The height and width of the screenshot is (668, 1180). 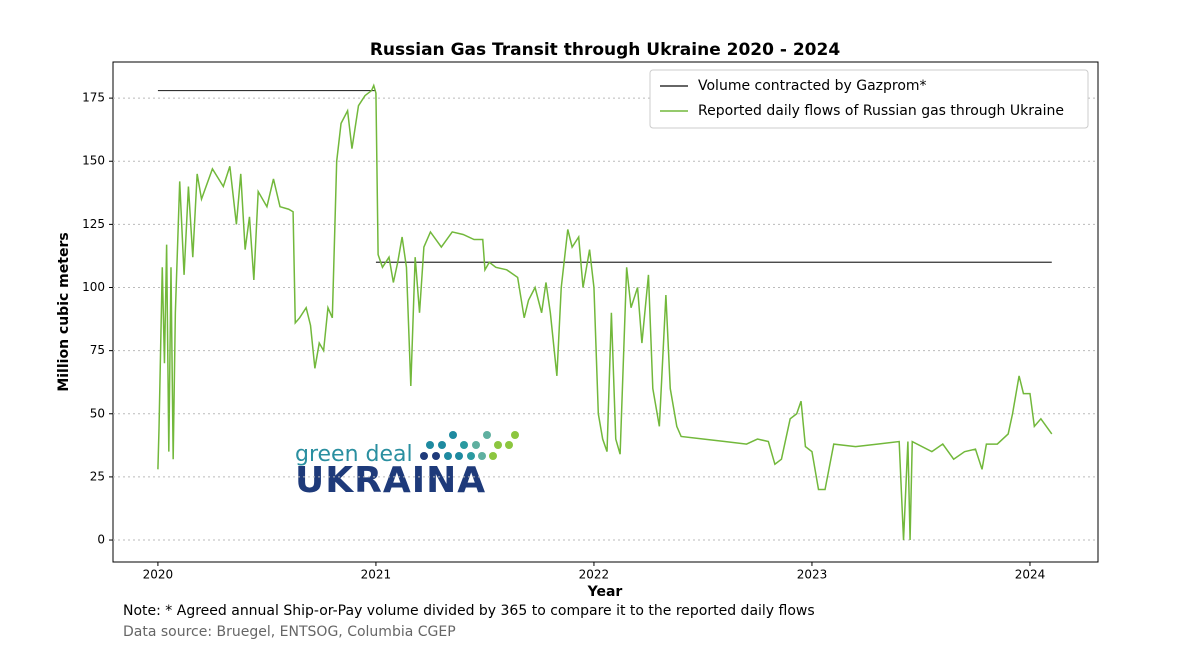 What do you see at coordinates (376, 575) in the screenshot?
I see `x-tick-label: 2021` at bounding box center [376, 575].